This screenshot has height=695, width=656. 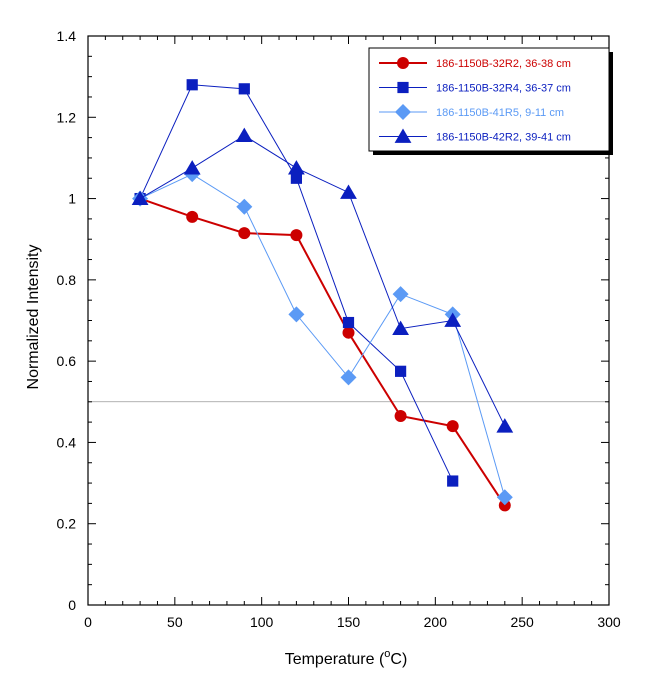 I want to click on x-tick-label: 300, so click(x=609, y=622).